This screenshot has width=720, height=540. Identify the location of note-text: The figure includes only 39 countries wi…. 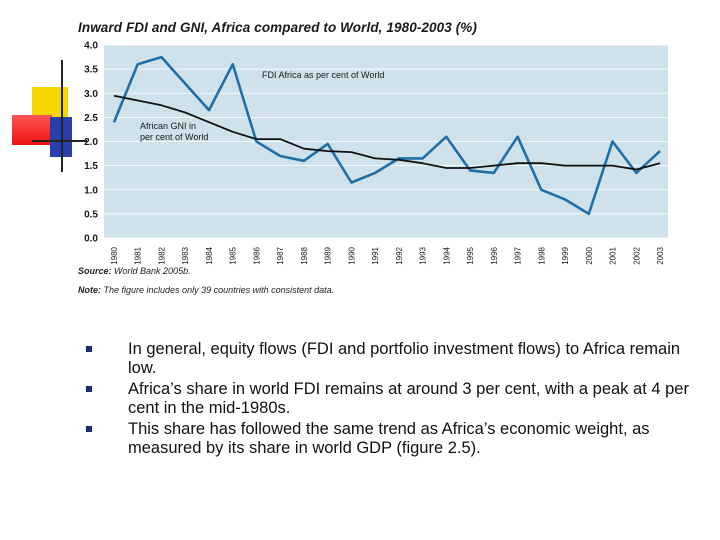
(219, 290).